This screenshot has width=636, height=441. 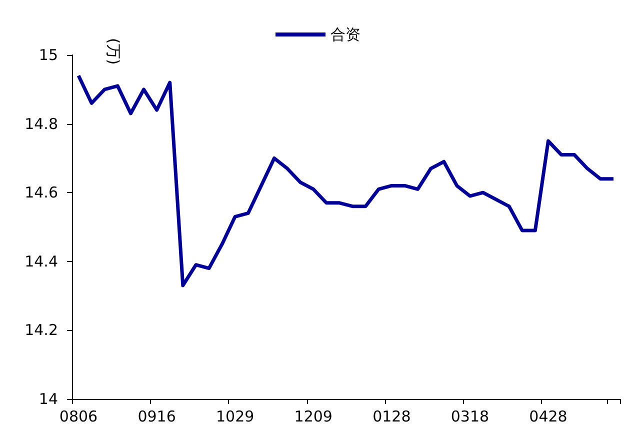 I want to click on y-tick-label: 14.4, so click(x=41, y=261).